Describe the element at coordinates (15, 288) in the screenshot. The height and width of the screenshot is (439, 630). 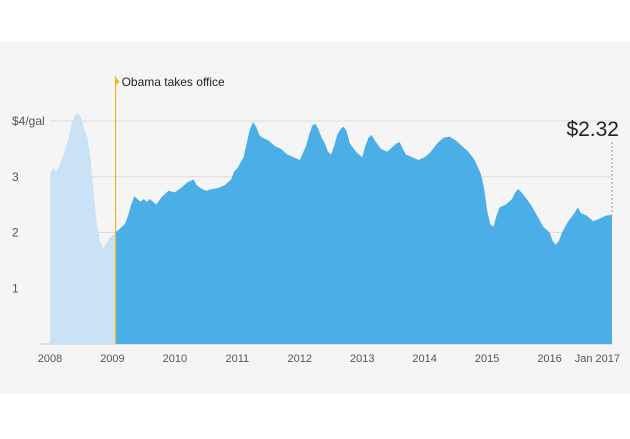
I see `y-tick-label-0: 1` at that location.